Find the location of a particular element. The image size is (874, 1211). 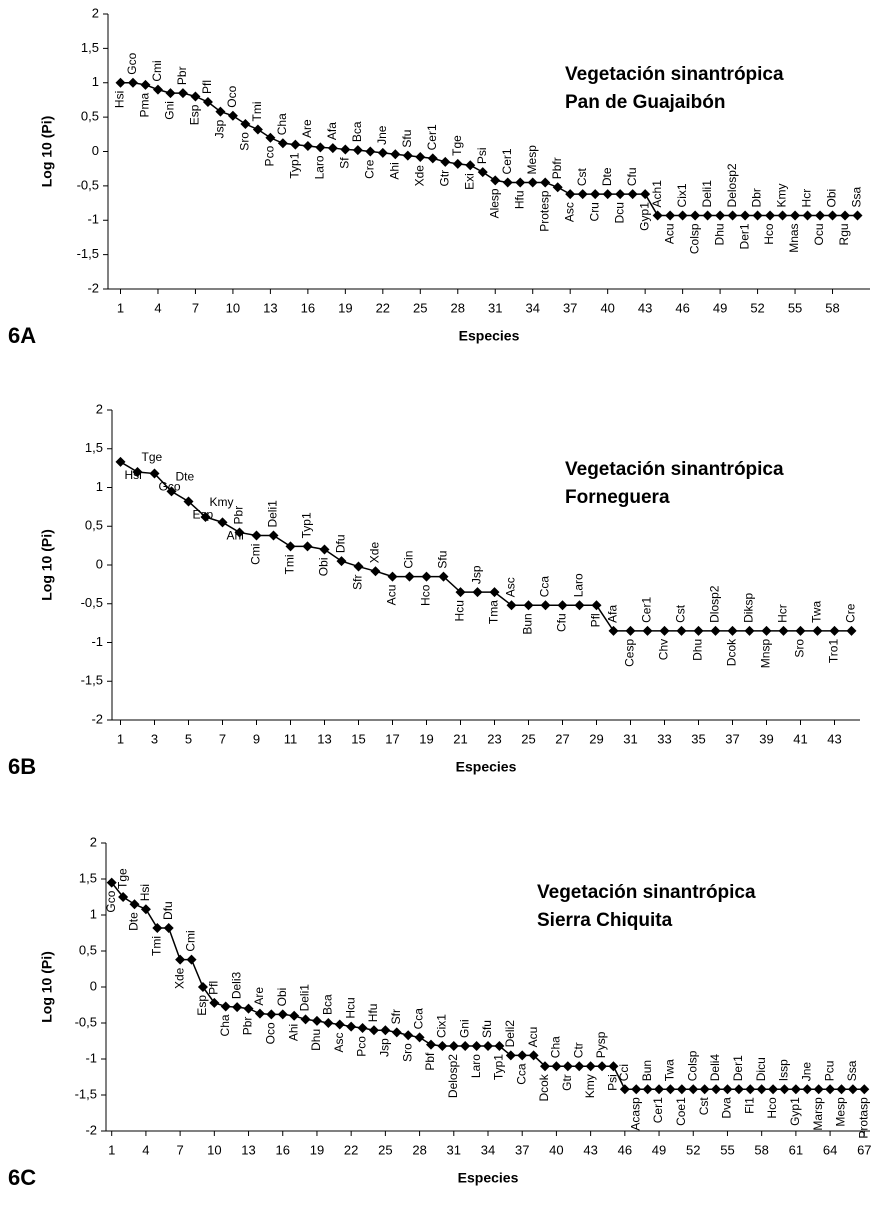

chart-title: Vegetación sinantrópica is located at coordinates (646, 892).